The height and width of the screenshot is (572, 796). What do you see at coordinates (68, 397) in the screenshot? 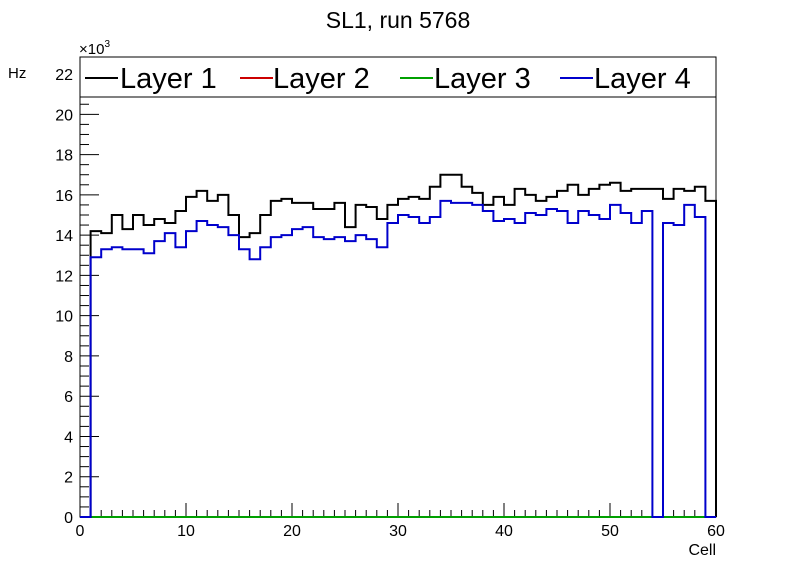
I see `y-tick-label: 6` at bounding box center [68, 397].